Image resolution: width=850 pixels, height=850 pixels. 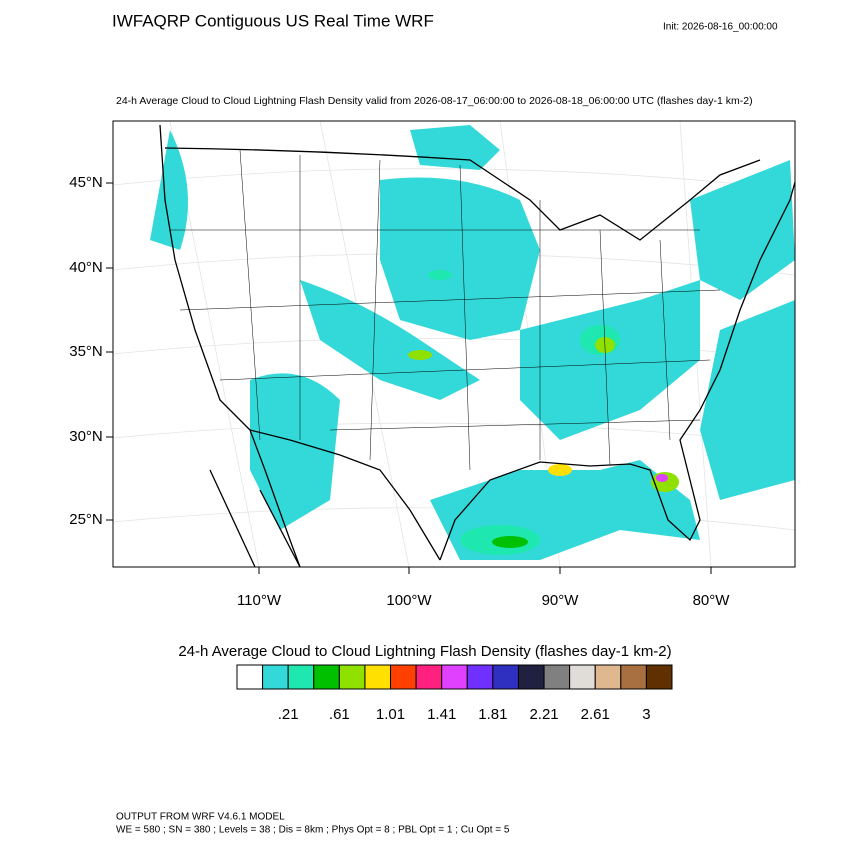 I want to click on colorbar: .21 .61 1.01 1.41 1.81 2.21 2.61 3, so click(x=454, y=693).